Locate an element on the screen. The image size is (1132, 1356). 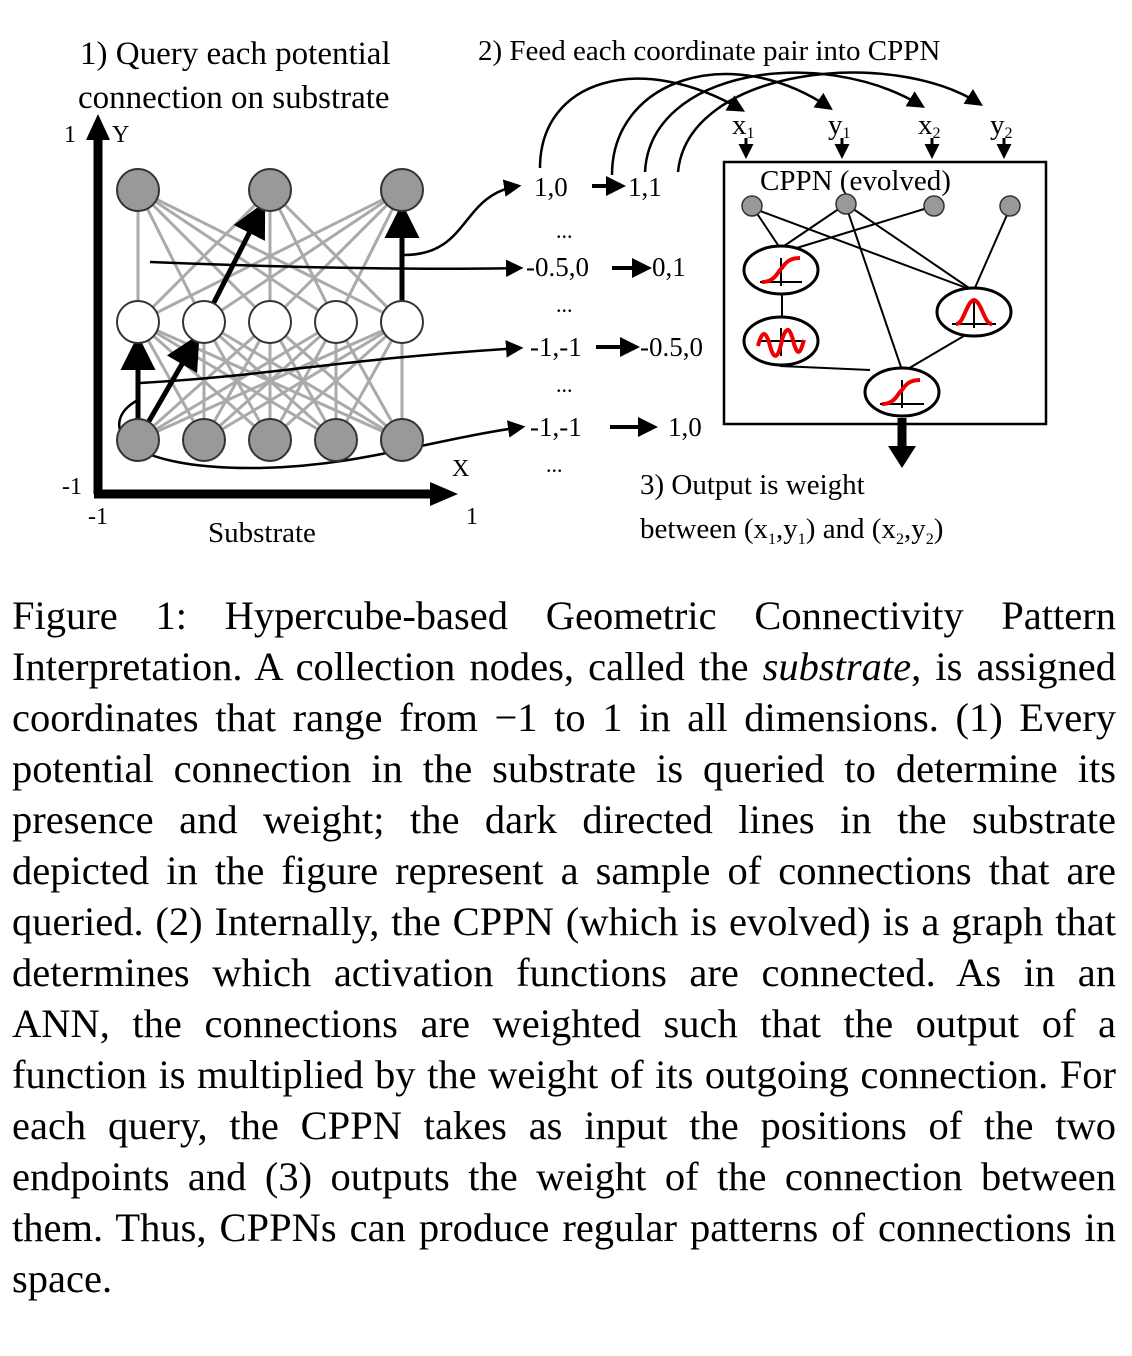
query-2-source: -0.5,0 is located at coordinates (557, 267).